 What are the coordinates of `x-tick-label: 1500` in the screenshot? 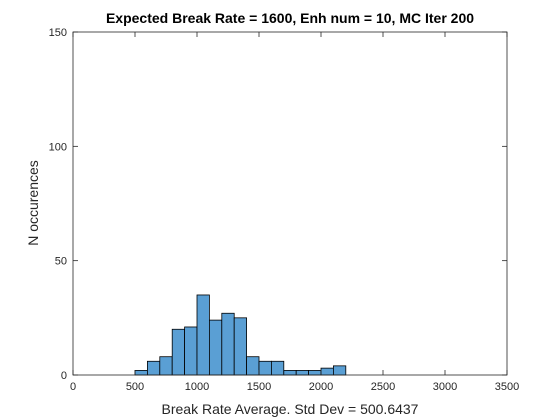 It's located at (259, 387).